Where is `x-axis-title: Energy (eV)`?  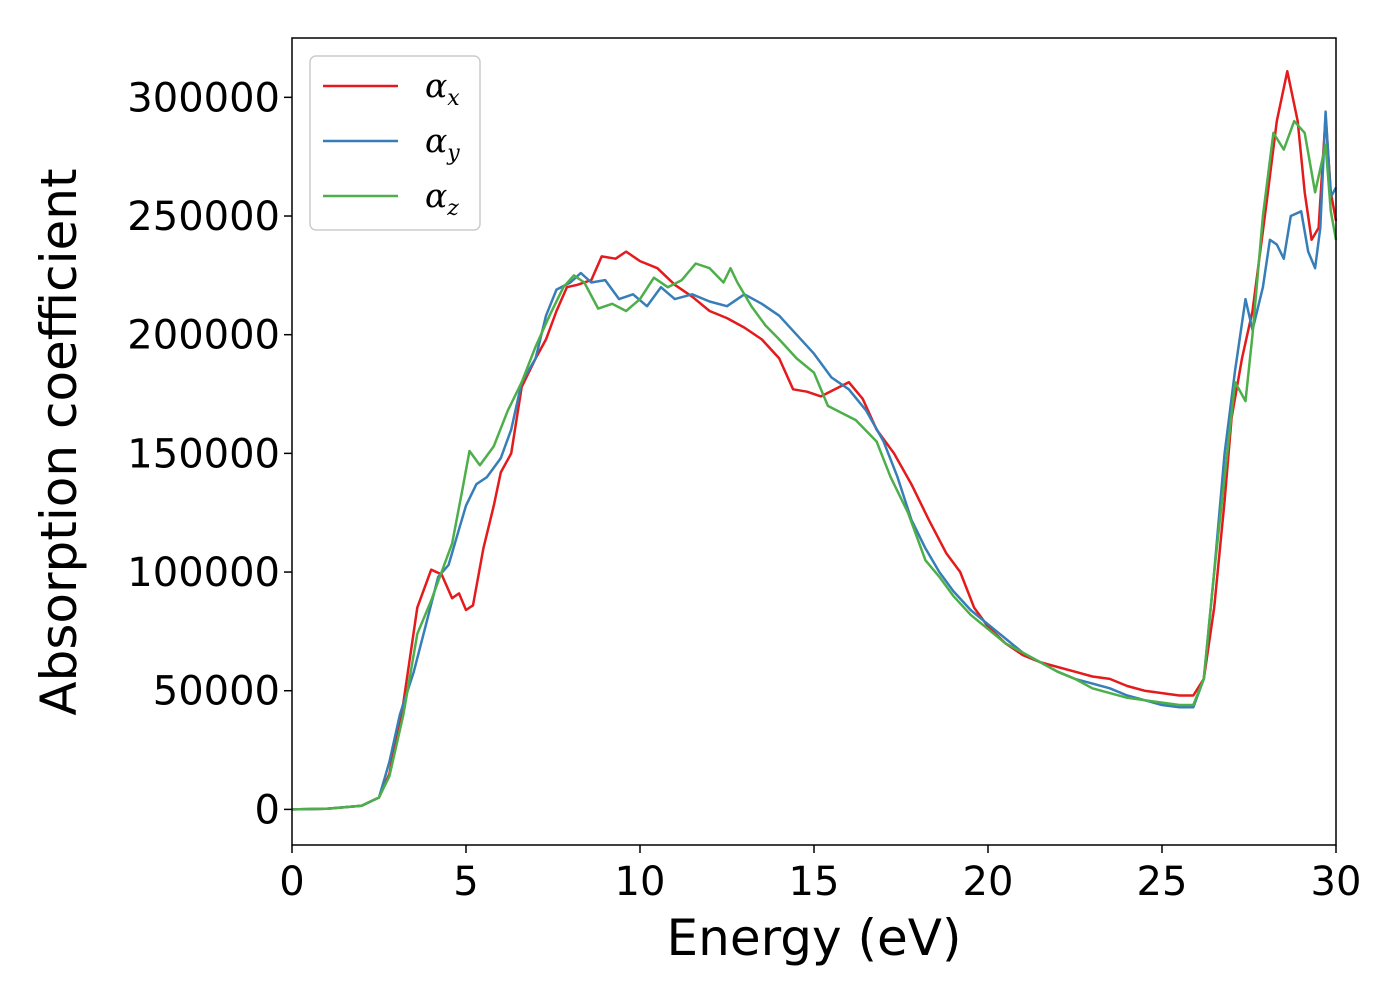 x-axis-title: Energy (eV) is located at coordinates (814, 938).